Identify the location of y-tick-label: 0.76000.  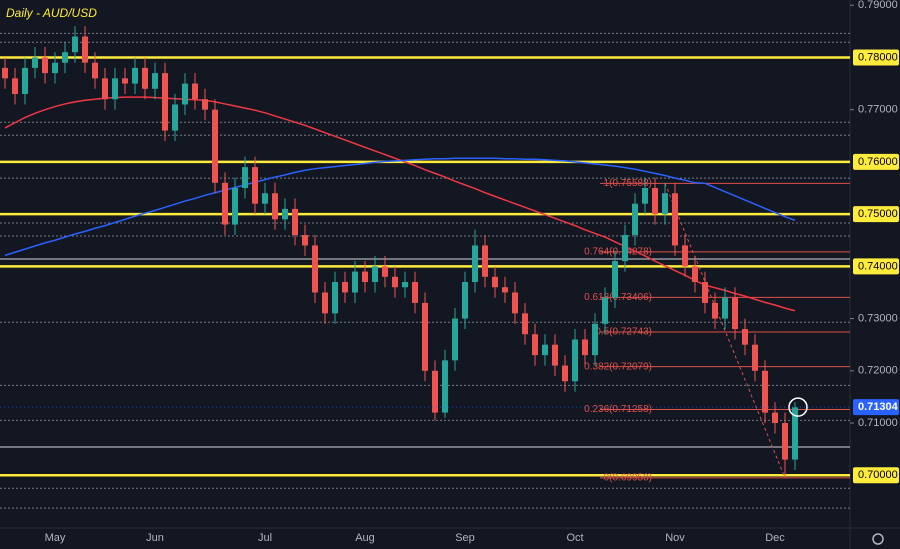
(878, 162).